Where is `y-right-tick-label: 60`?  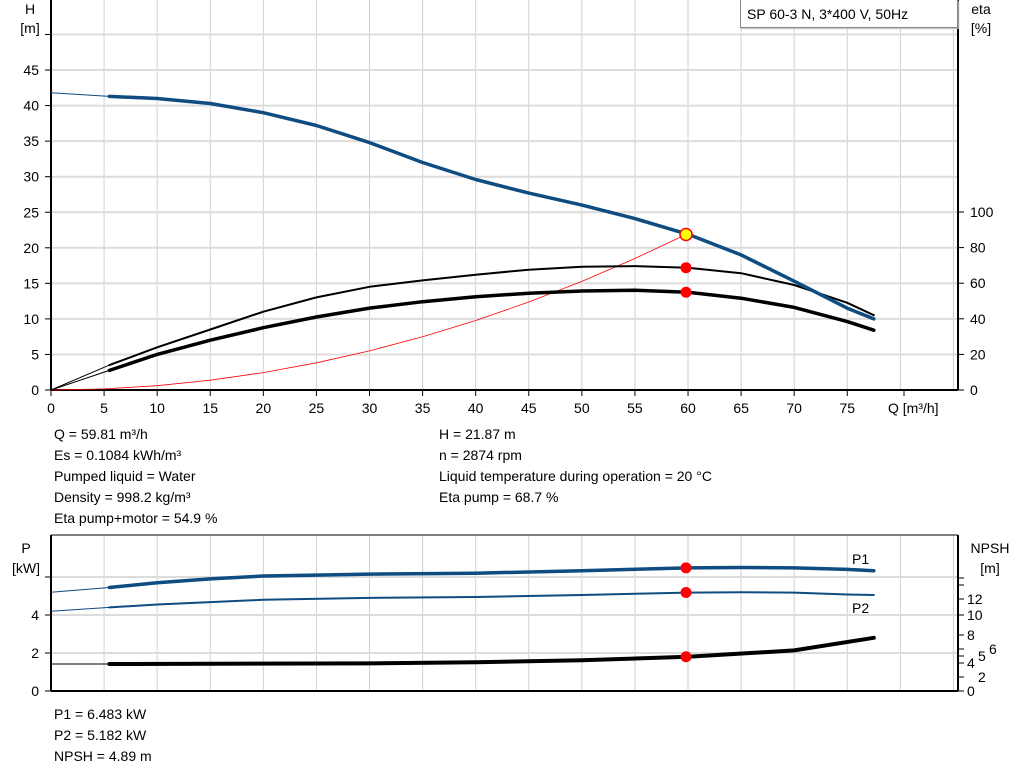 y-right-tick-label: 60 is located at coordinates (978, 283).